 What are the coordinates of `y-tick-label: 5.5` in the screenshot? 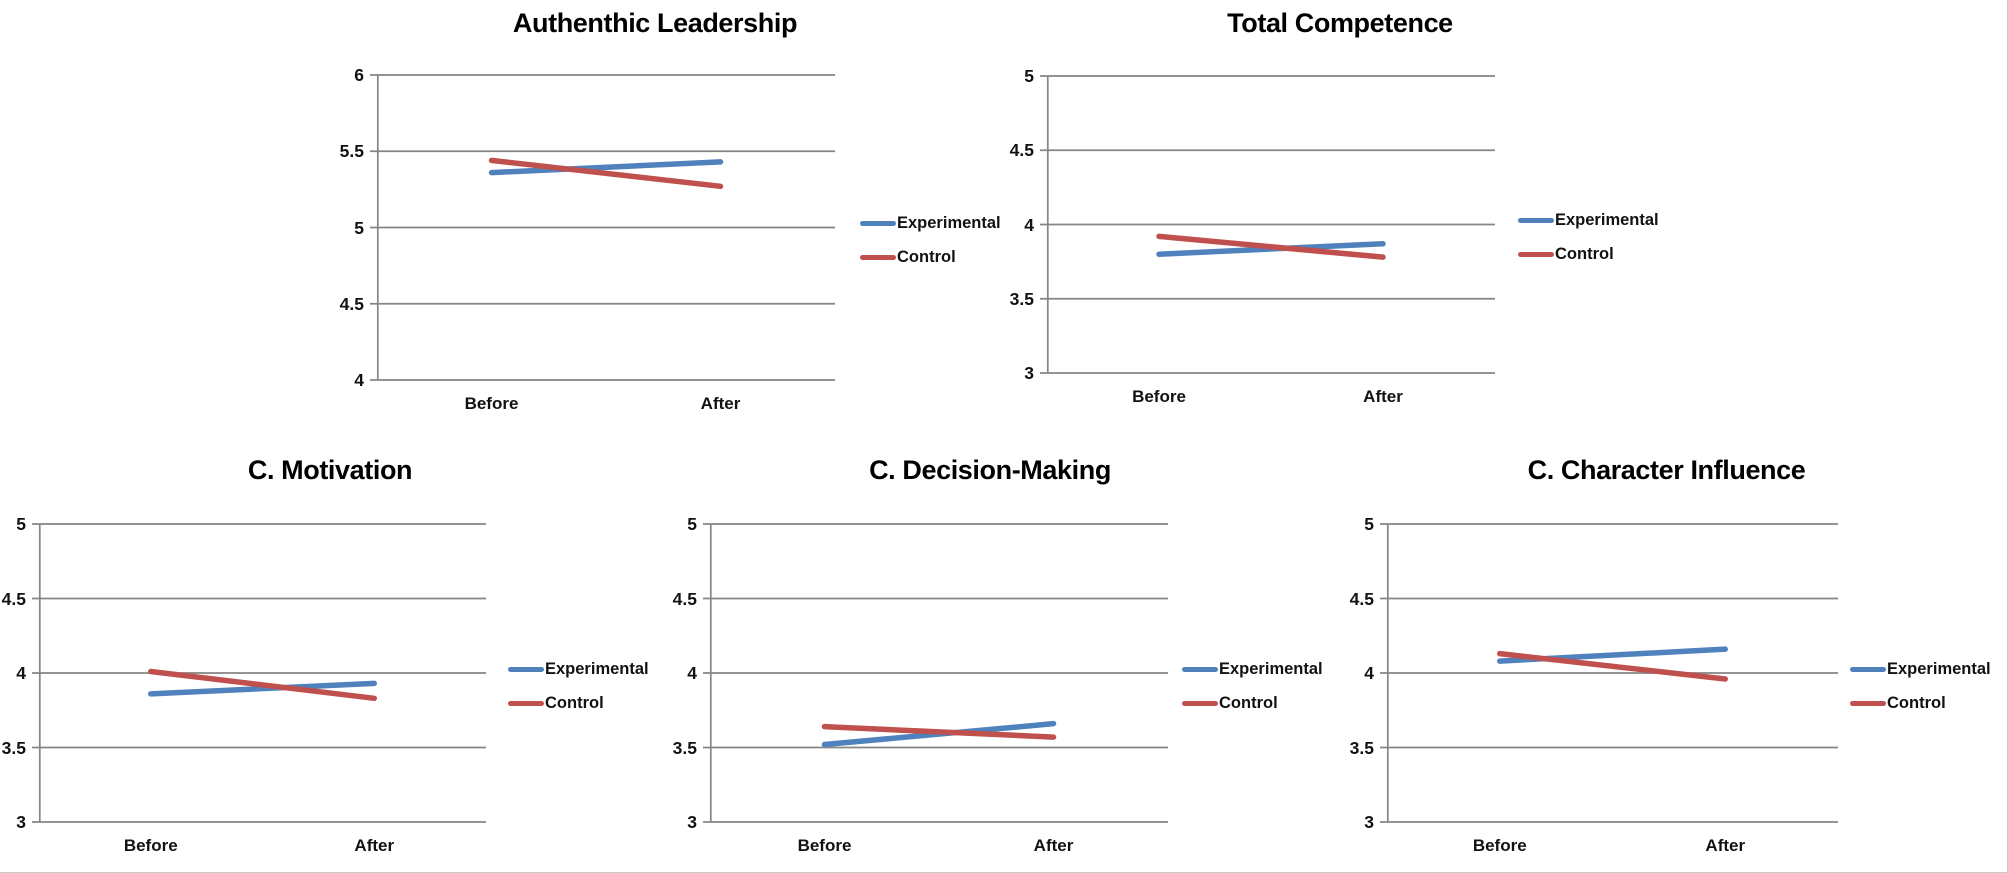 It's located at (351, 151).